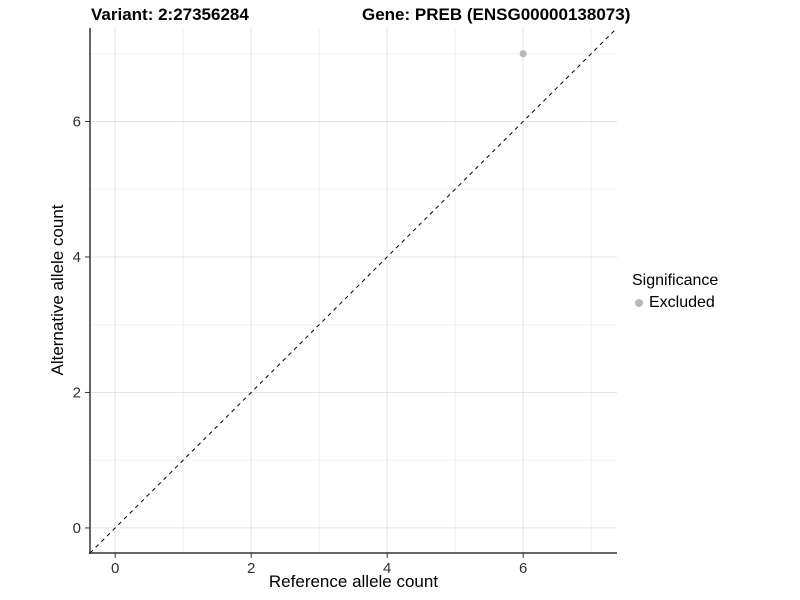 The width and height of the screenshot is (800, 600). What do you see at coordinates (77, 392) in the screenshot?
I see `y-tick-label: 2` at bounding box center [77, 392].